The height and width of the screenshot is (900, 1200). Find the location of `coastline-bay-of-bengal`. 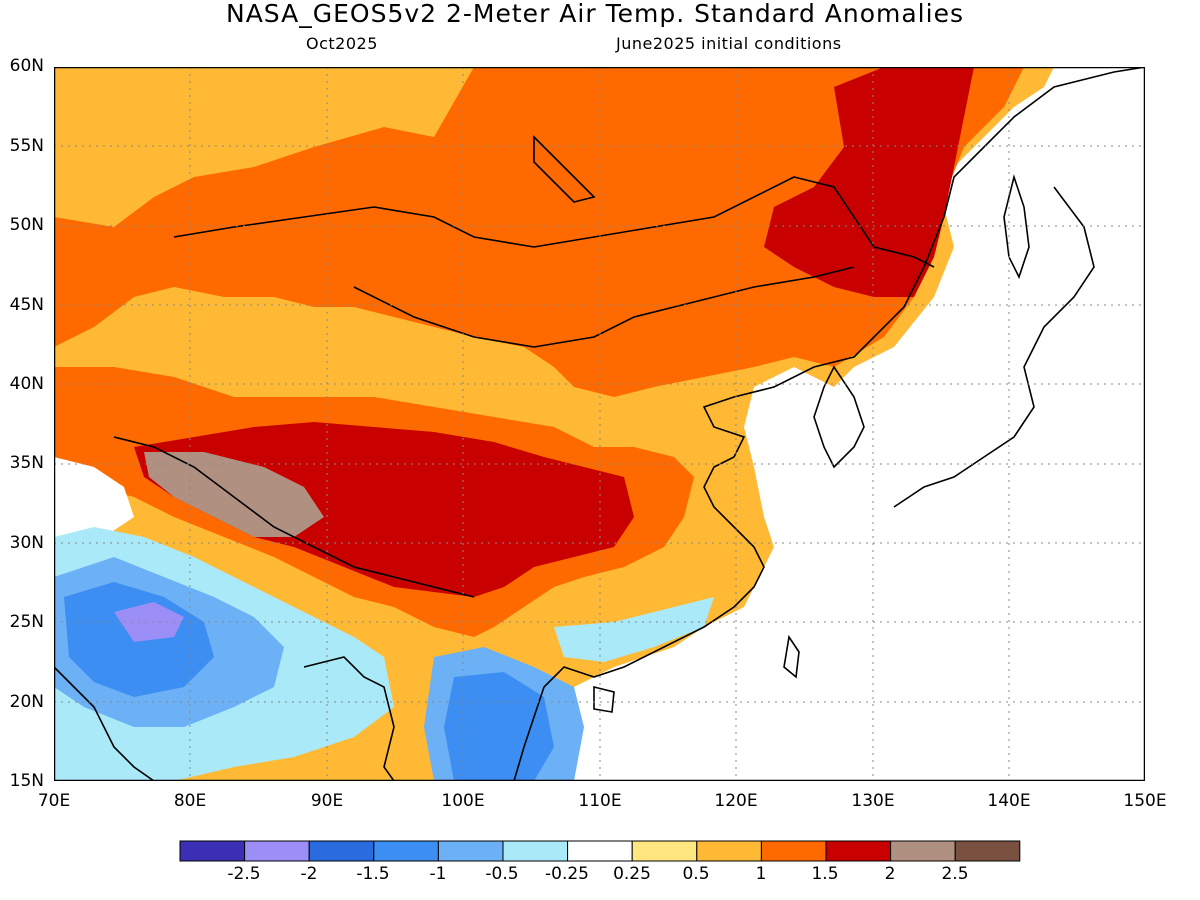

coastline-bay-of-bengal is located at coordinates (349, 718).